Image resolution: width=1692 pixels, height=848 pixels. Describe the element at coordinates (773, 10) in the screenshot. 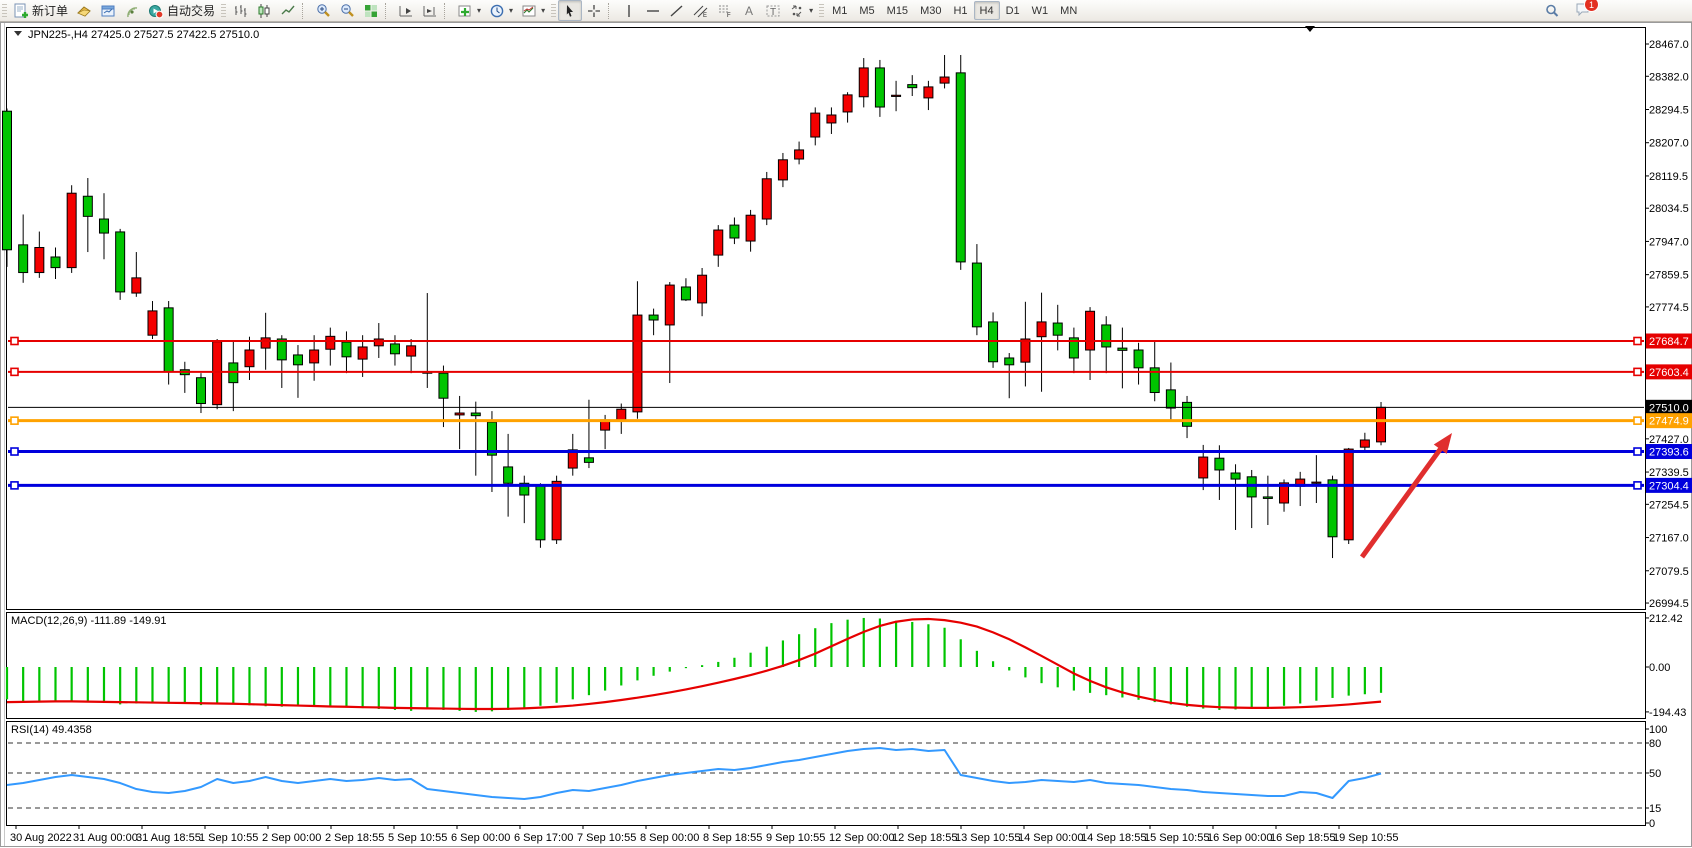

I see `text-label-button: T` at that location.